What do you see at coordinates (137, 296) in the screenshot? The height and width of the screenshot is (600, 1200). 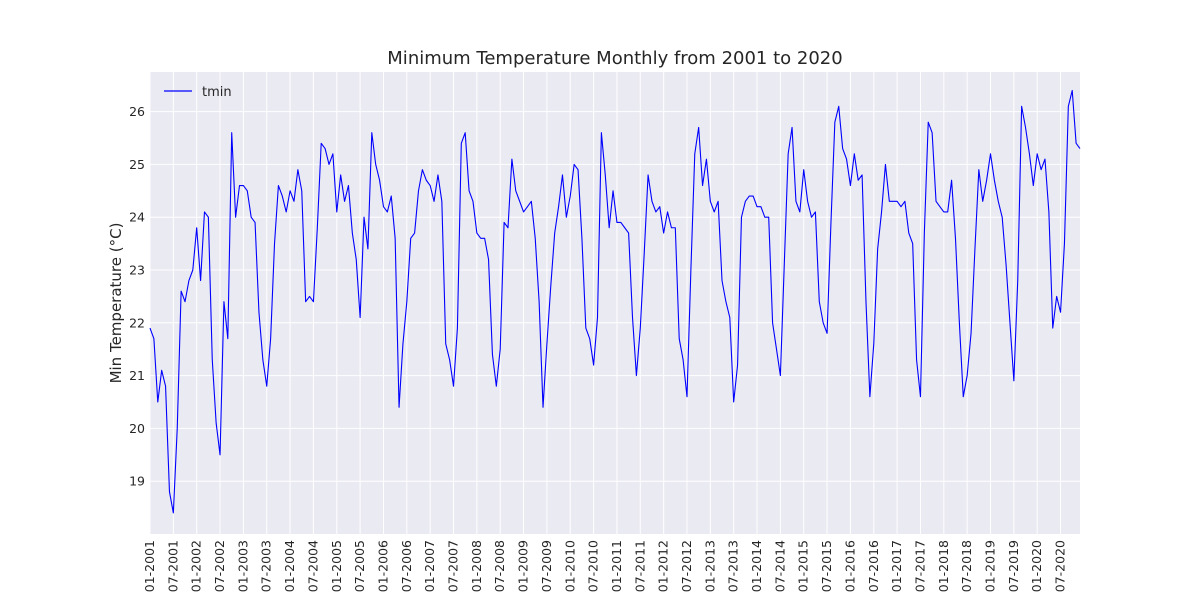 I see `y-tick-labels: 19 20 21 22 23 24 25 26` at bounding box center [137, 296].